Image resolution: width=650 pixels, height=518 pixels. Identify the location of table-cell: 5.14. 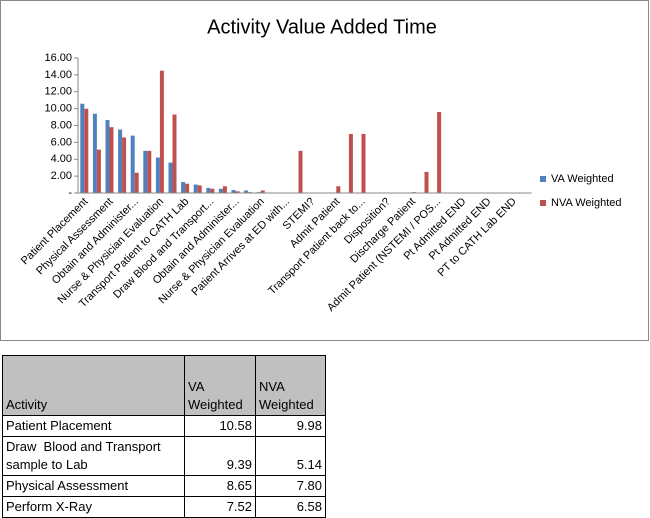
(291, 456).